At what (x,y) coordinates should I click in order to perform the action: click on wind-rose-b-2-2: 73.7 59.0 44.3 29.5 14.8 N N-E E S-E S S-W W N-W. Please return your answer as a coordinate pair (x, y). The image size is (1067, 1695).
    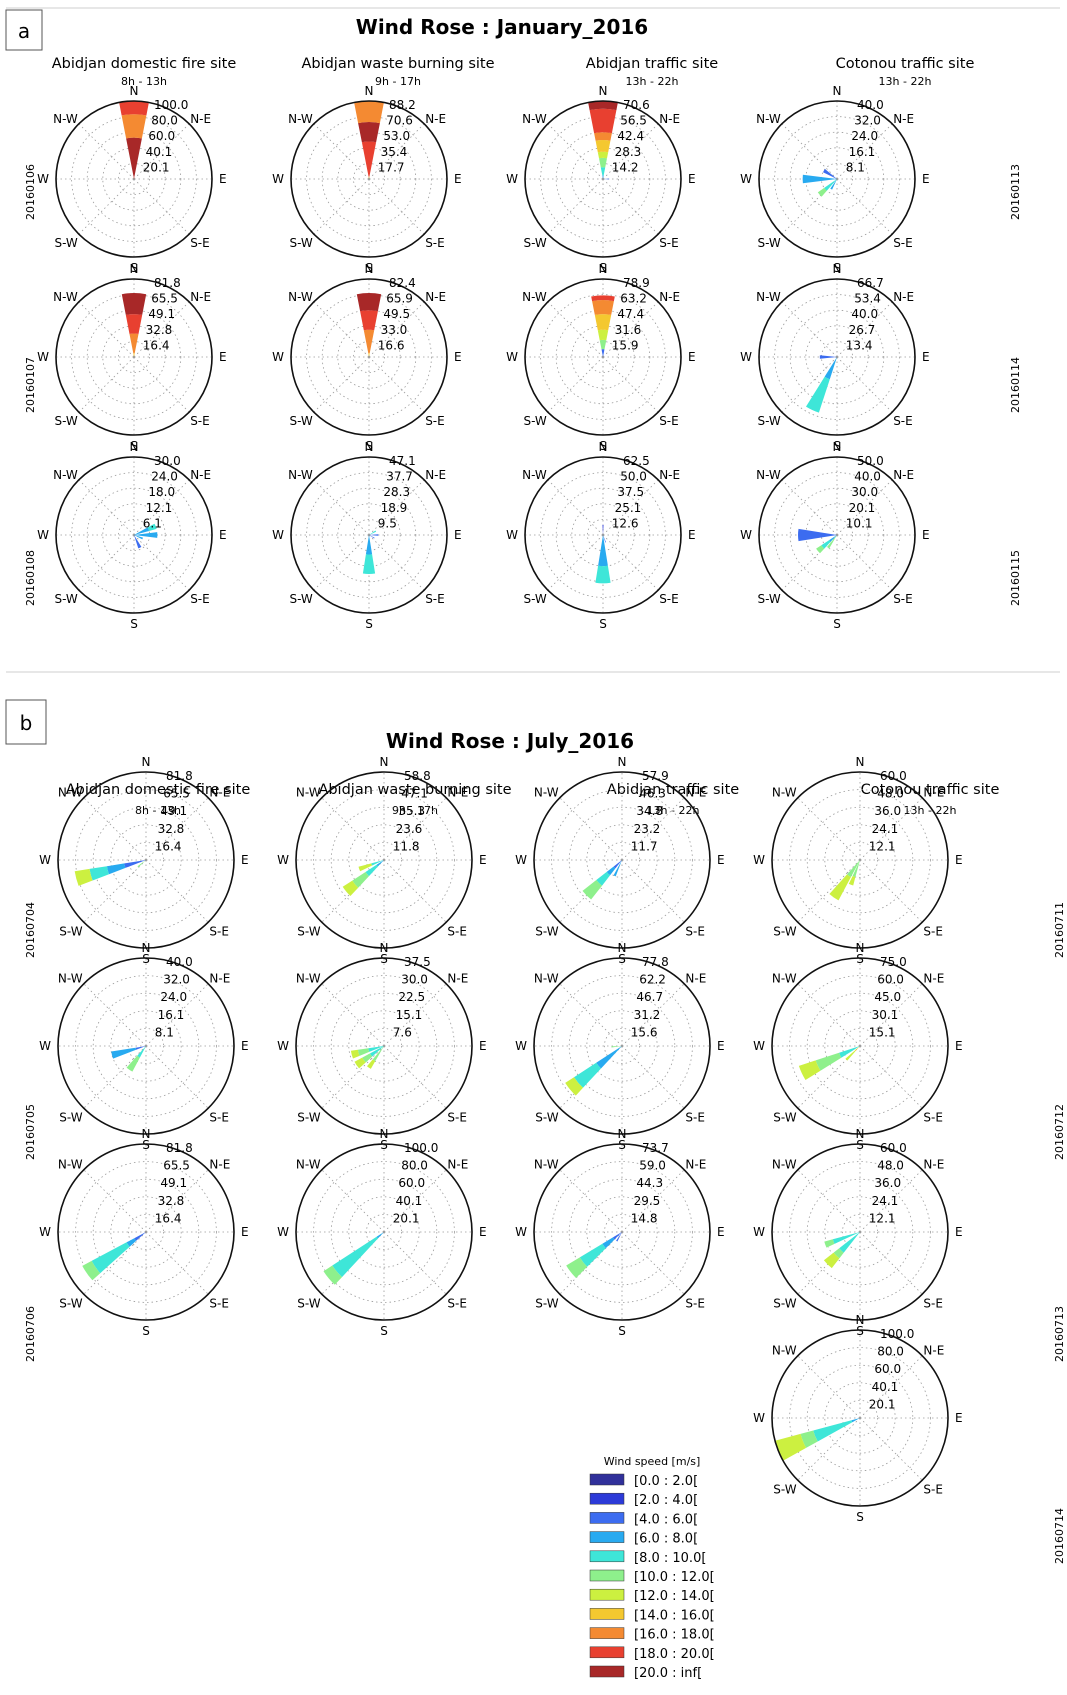
    Looking at the image, I should click on (619, 1232).